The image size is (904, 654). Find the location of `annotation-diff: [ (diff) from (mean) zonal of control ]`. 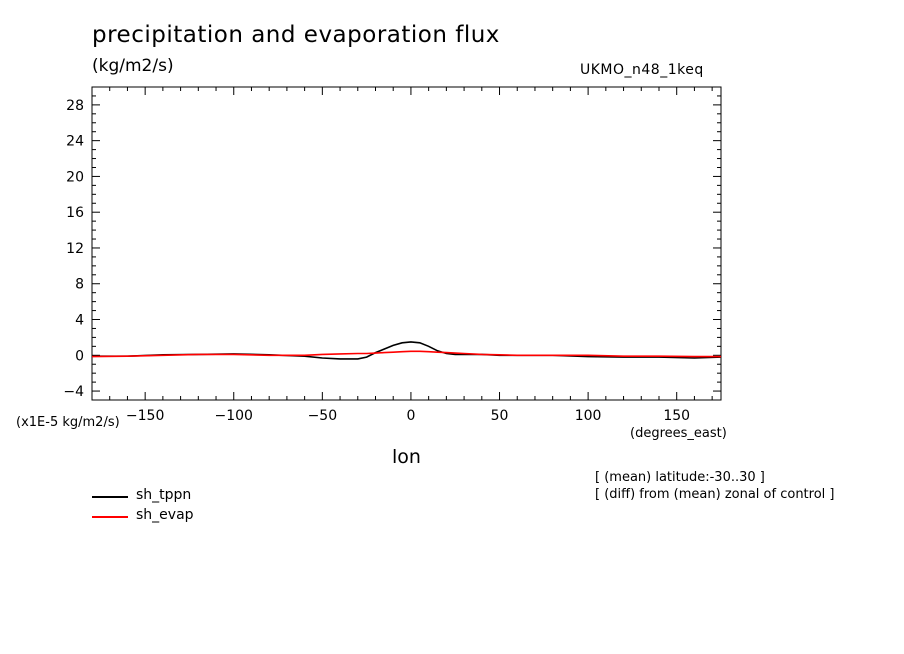

annotation-diff: [ (diff) from (mean) zonal of control ] is located at coordinates (715, 494).